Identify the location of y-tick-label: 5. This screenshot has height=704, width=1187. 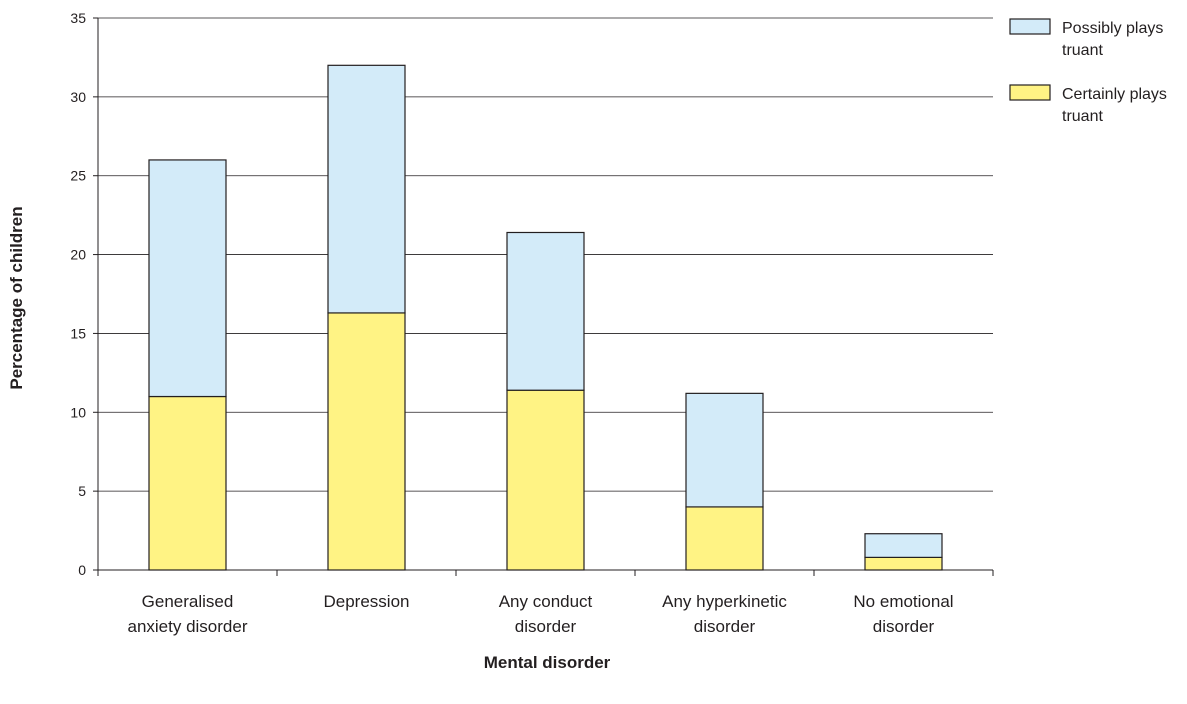
(82, 491).